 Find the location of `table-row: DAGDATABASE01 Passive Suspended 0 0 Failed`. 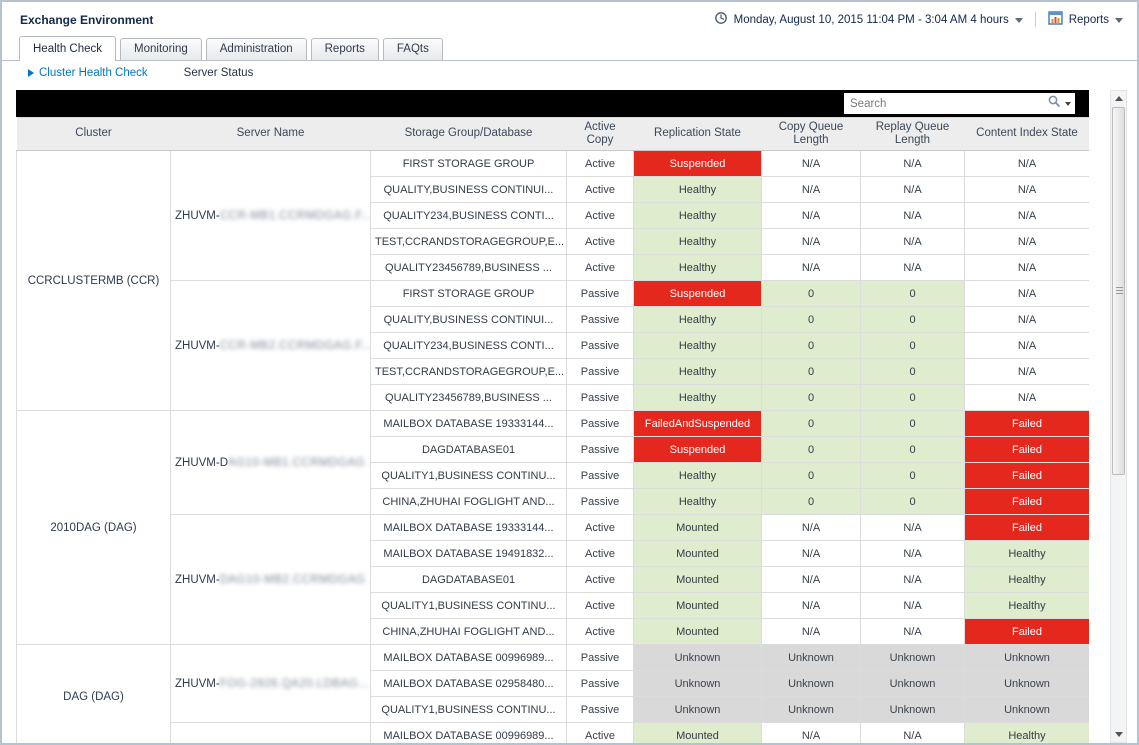

table-row: DAGDATABASE01 Passive Suspended 0 0 Failed is located at coordinates (553, 449).